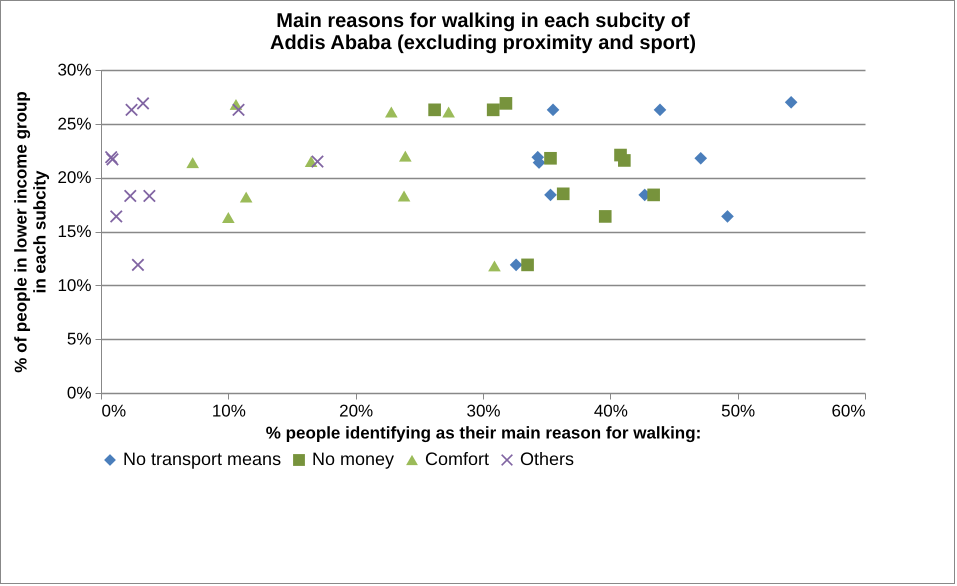 The height and width of the screenshot is (586, 957). Describe the element at coordinates (484, 433) in the screenshot. I see `x-axis-title: % people identifying as their main reason for walking:` at that location.